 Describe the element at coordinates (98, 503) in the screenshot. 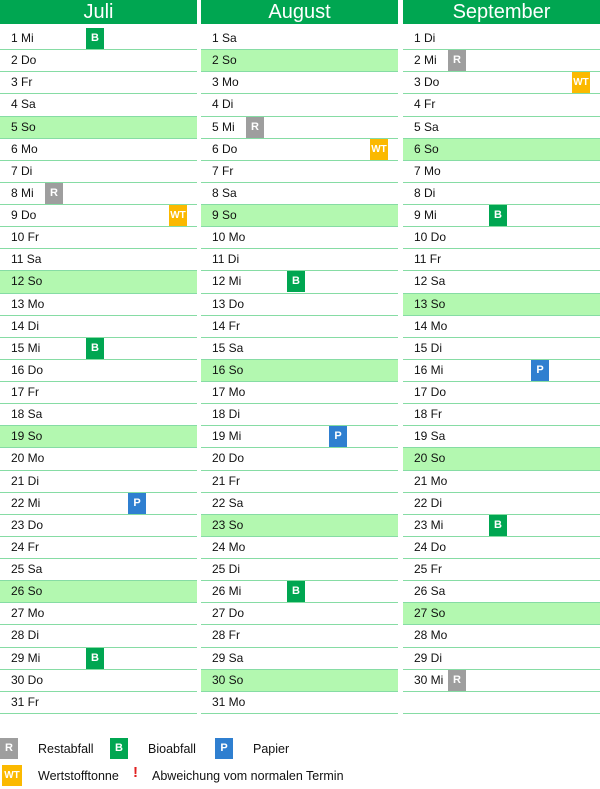

I see `day-row: 22 Mi P` at that location.